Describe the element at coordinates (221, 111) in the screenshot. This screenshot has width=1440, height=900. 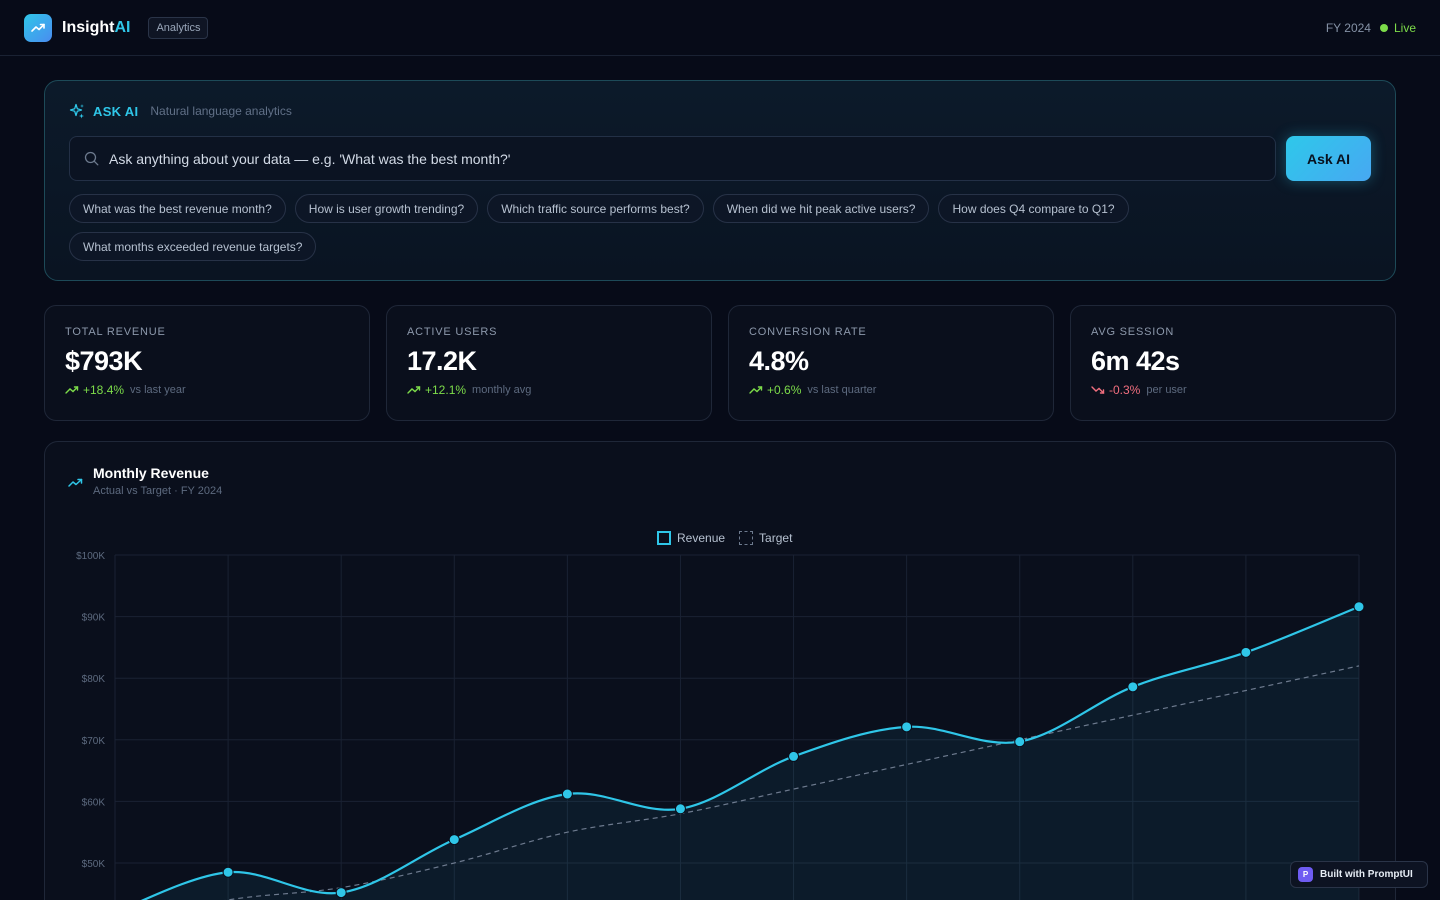
I see `ask-ai-subtitle: Natural language analytics` at that location.